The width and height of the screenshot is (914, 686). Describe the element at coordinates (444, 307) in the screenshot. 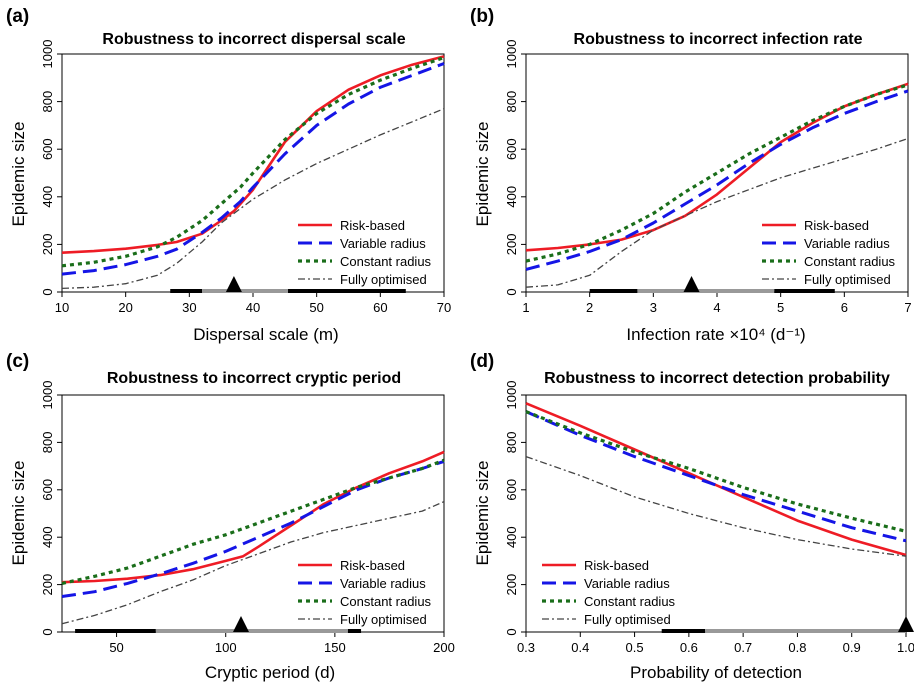

I see `x-tick-label: 70` at that location.